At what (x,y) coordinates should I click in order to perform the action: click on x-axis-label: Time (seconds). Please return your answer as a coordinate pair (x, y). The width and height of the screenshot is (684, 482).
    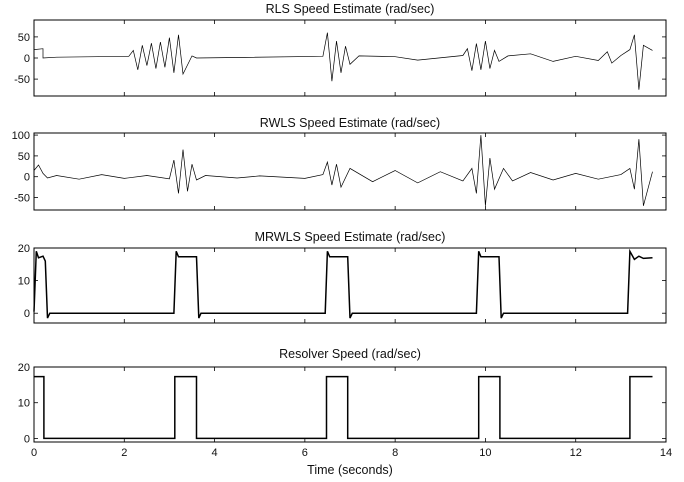
    Looking at the image, I should click on (350, 470).